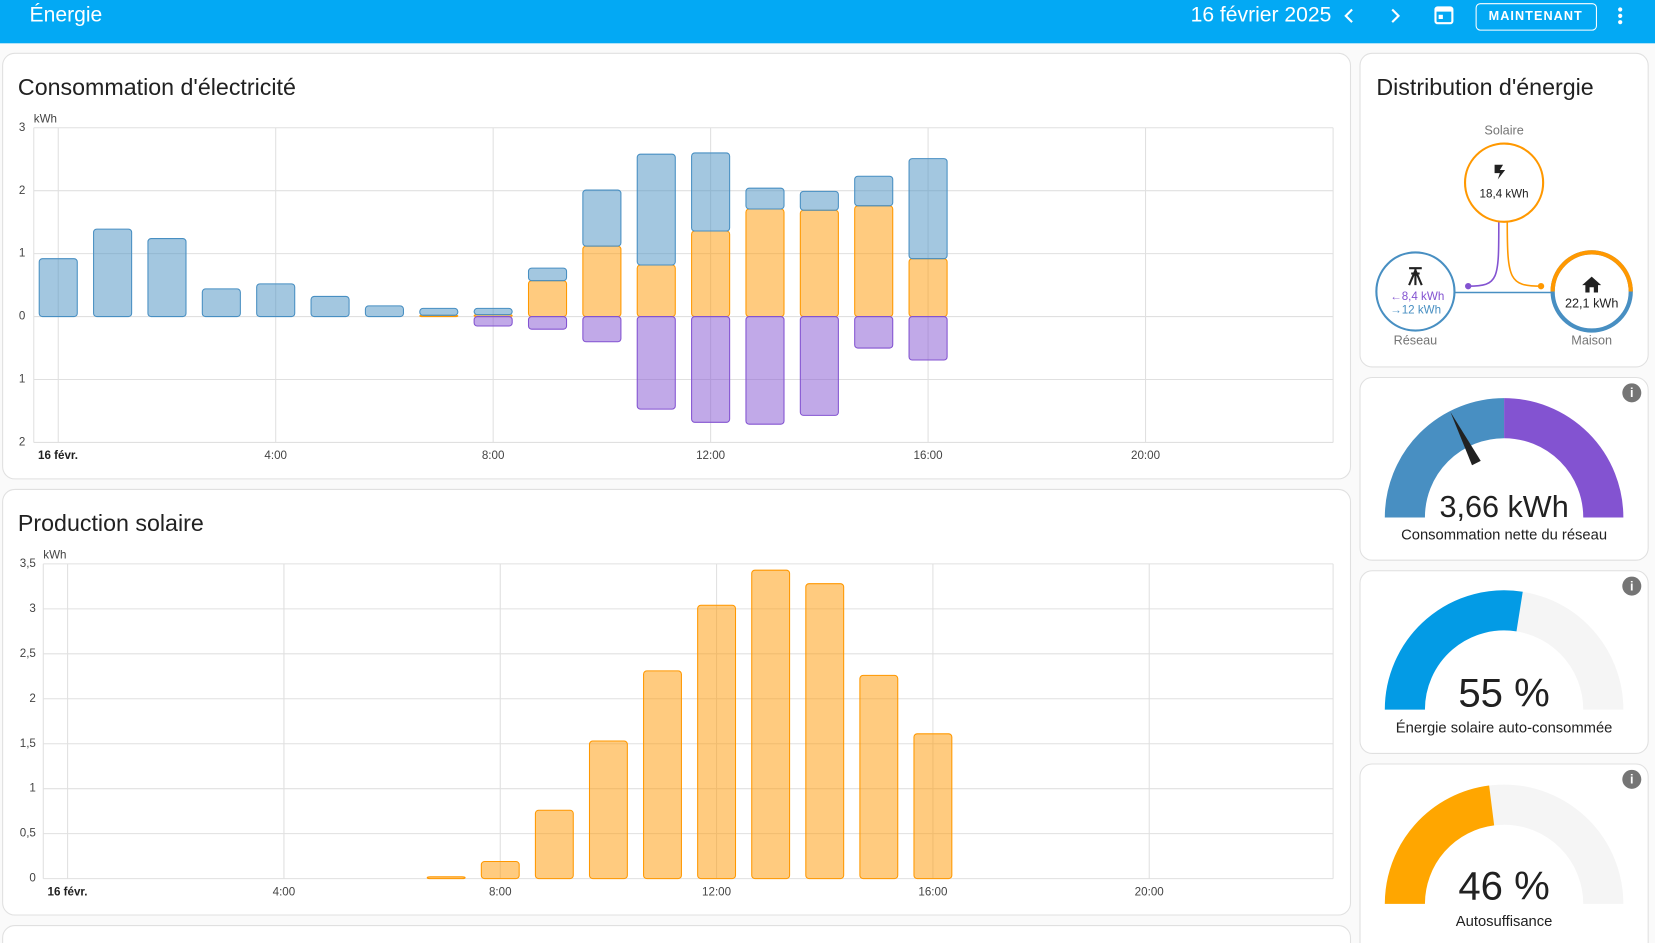 This screenshot has width=1655, height=943. I want to click on card-title: Consommation d'électricité, so click(157, 87).